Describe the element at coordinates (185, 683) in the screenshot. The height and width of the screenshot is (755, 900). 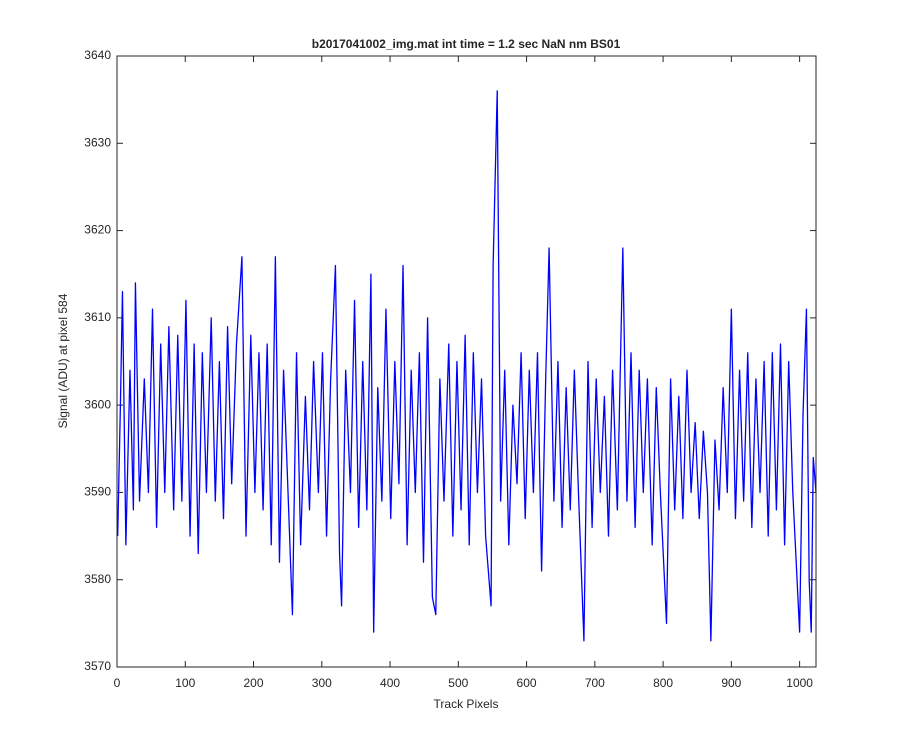
I see `x-tick-label: 100` at that location.